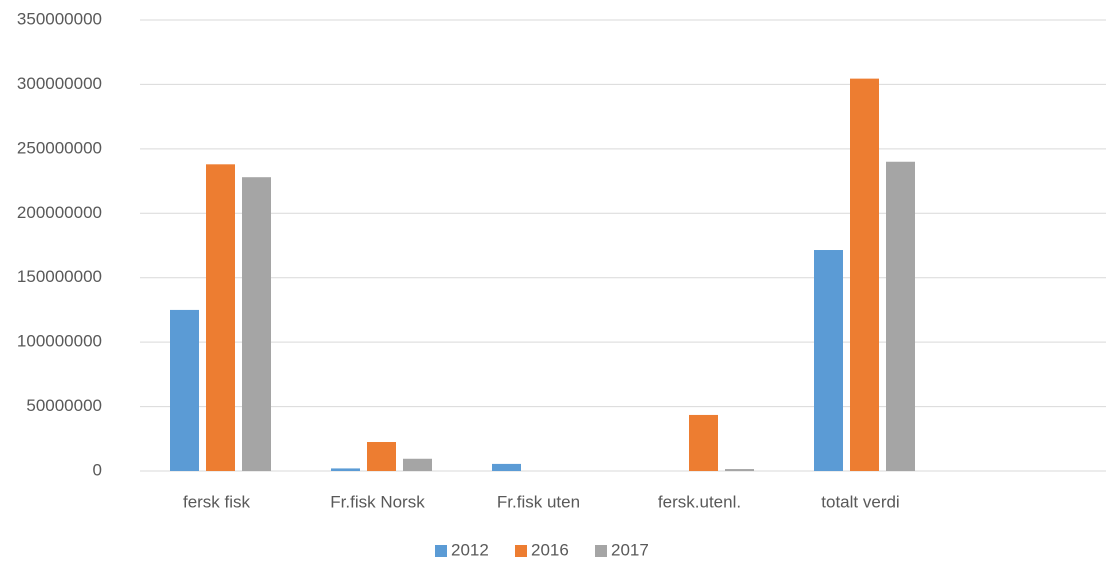 This screenshot has height=569, width=1111. I want to click on y-tick-label: 300000000, so click(59, 83).